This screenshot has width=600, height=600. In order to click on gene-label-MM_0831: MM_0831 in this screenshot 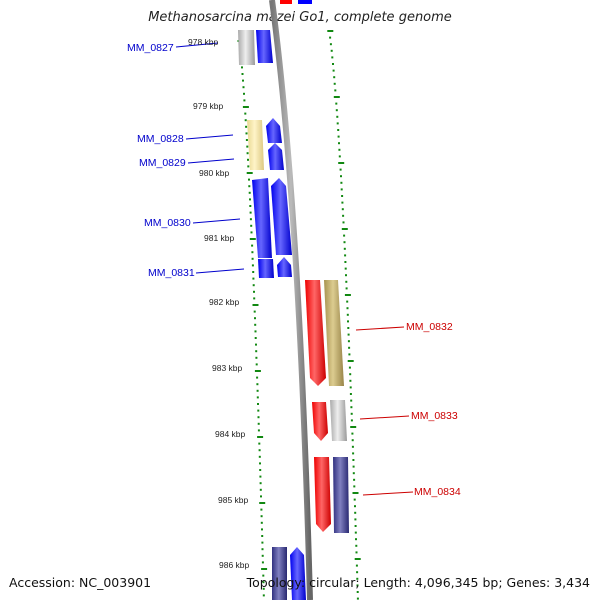, I will do `click(171, 273)`.